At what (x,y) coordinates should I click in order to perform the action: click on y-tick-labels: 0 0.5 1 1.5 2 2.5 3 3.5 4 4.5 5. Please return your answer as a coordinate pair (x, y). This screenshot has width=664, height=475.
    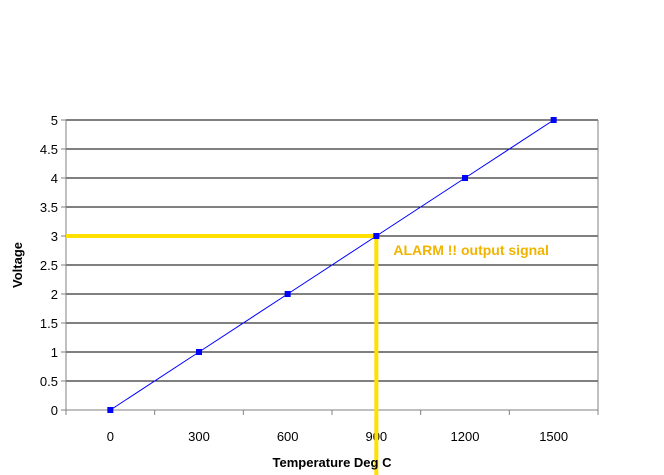
    Looking at the image, I should click on (49, 265).